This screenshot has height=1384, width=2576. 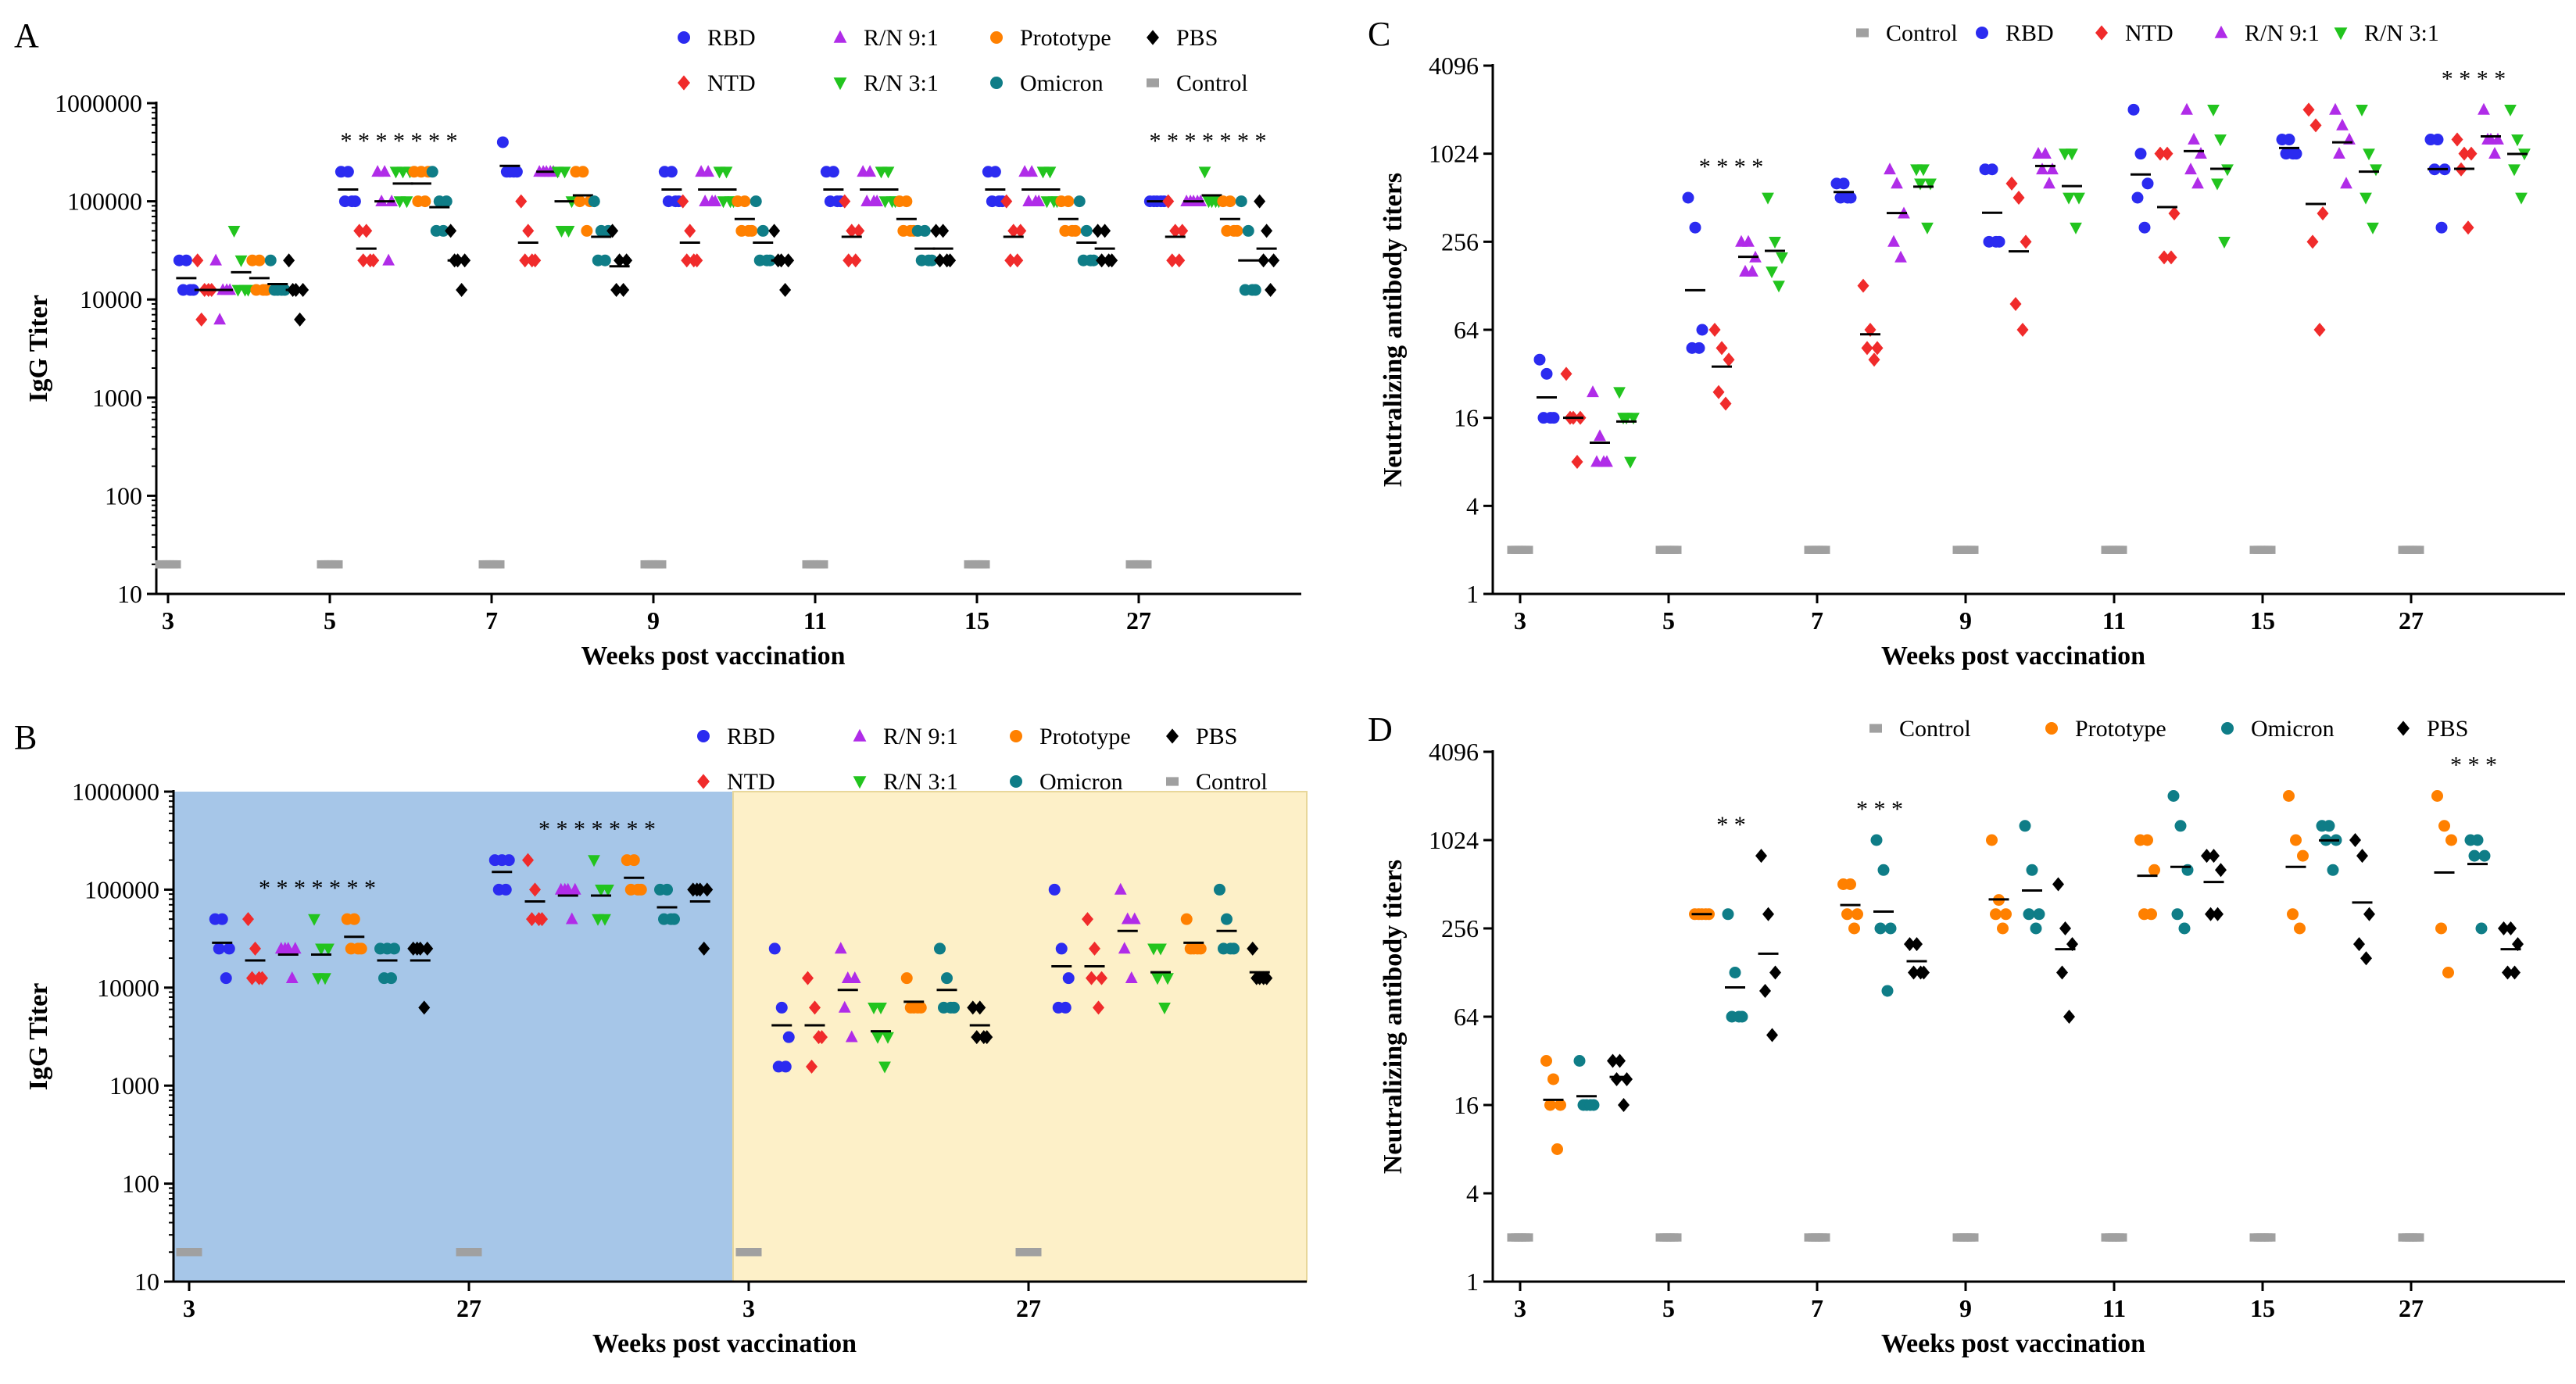 What do you see at coordinates (684, 83) in the screenshot?
I see `legend-marker-ntd` at bounding box center [684, 83].